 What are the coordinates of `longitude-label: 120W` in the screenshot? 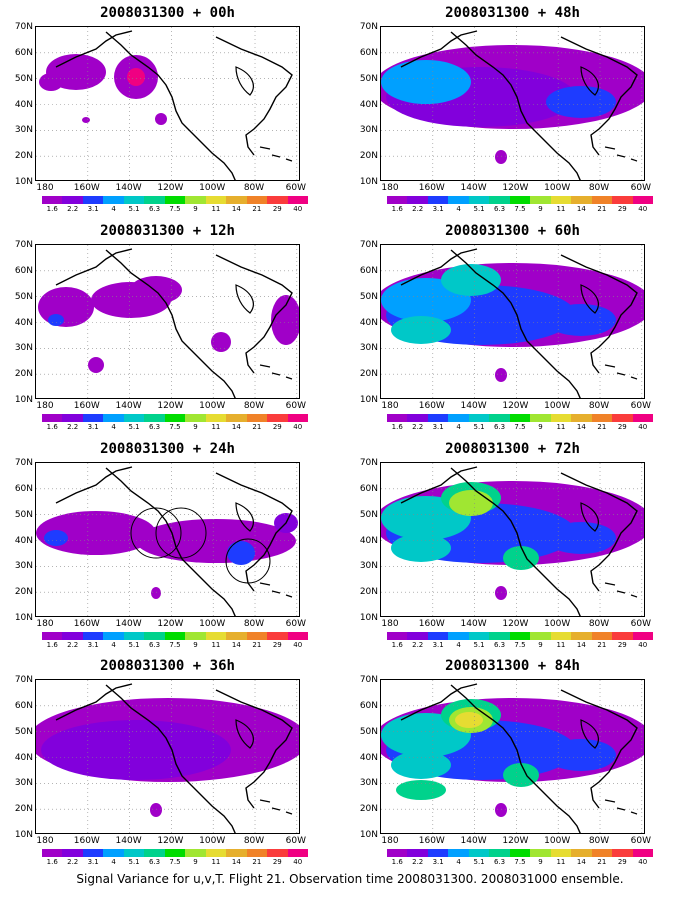 It's located at (170, 406).